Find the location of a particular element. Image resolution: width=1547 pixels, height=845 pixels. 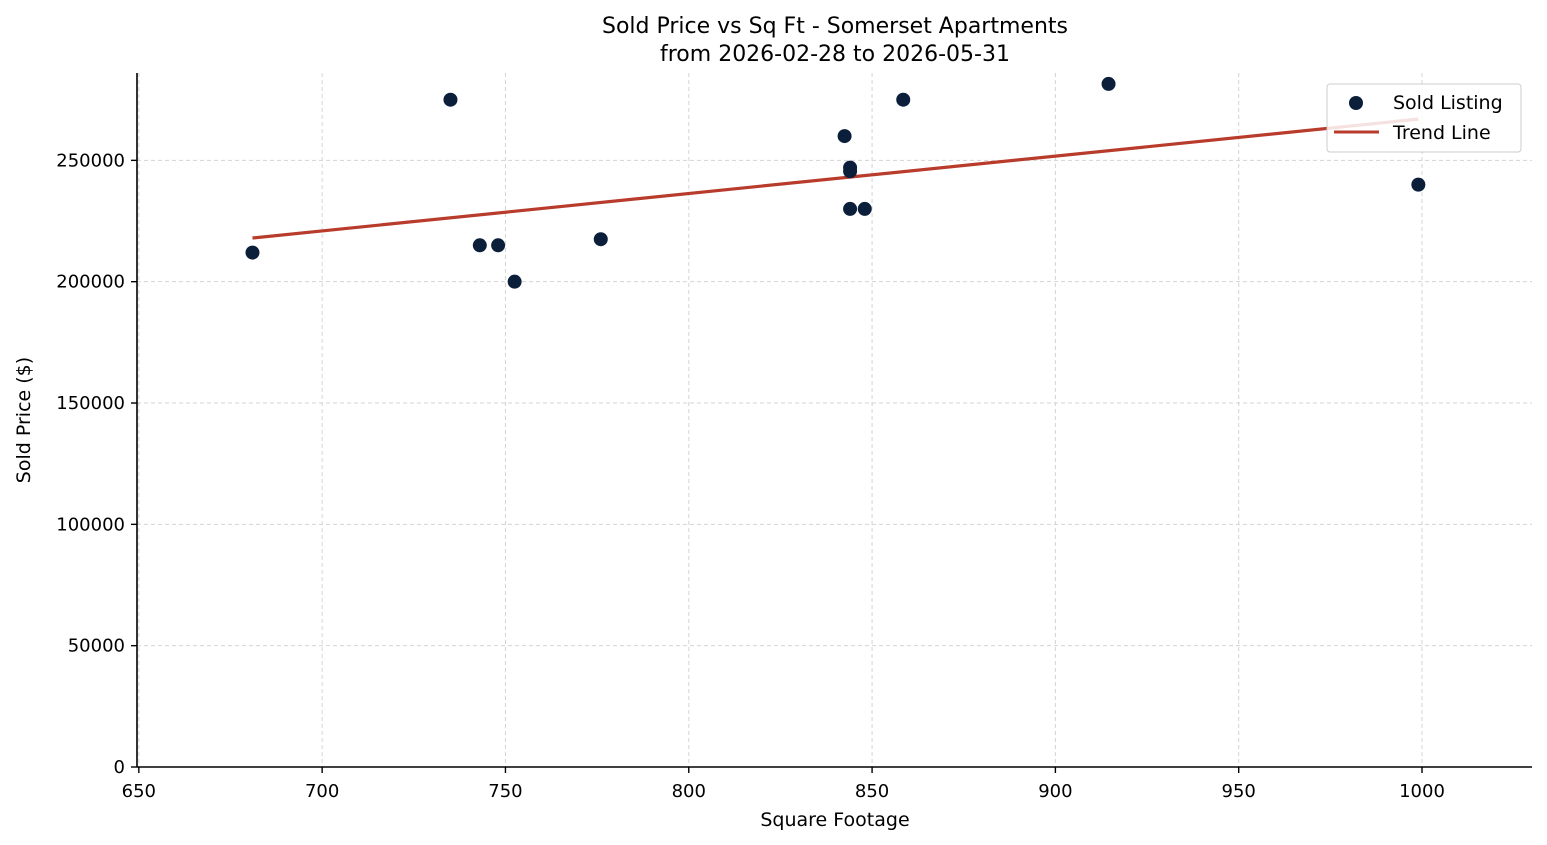

y-tick-label: 150000 is located at coordinates (90, 403).